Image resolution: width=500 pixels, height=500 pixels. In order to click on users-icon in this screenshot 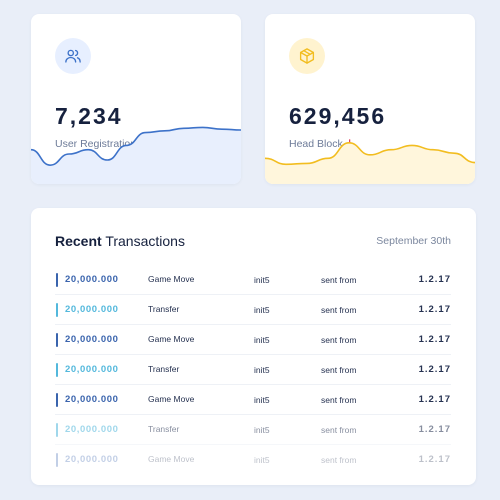, I will do `click(73, 56)`.